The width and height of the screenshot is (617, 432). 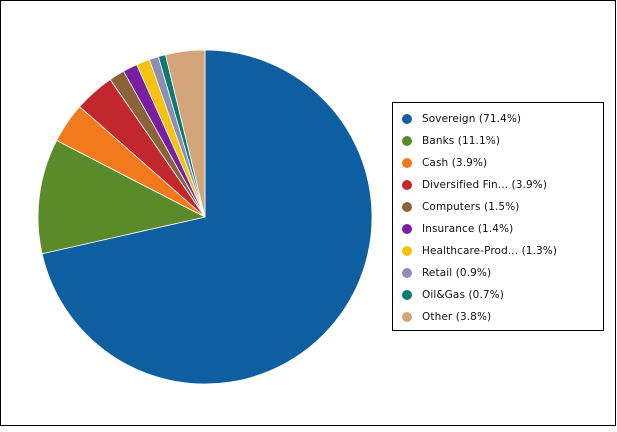 I want to click on legend-label: Diversified Fin... (3.9%), so click(x=485, y=185).